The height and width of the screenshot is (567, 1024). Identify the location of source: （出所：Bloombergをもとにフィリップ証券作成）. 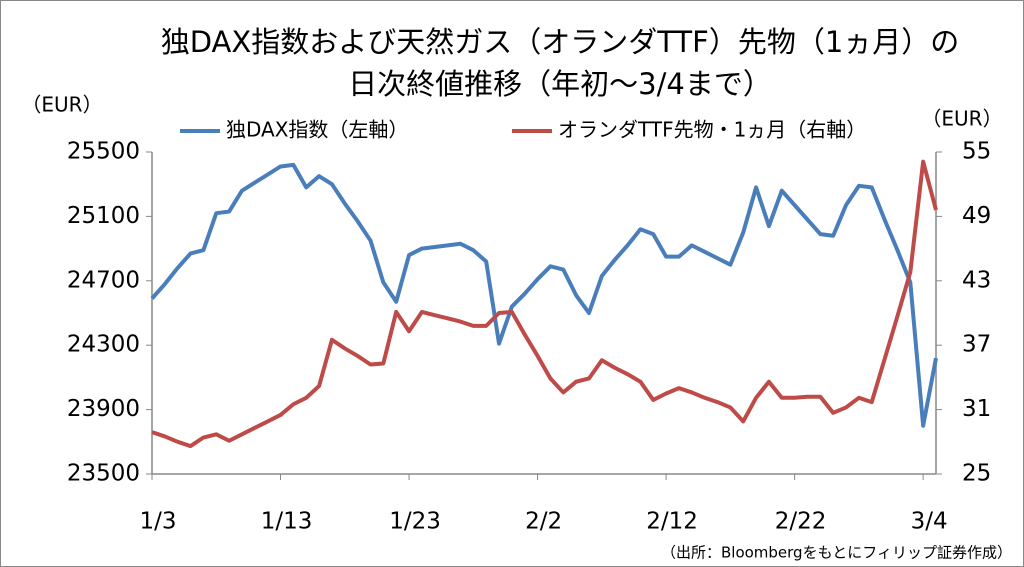
(836, 553).